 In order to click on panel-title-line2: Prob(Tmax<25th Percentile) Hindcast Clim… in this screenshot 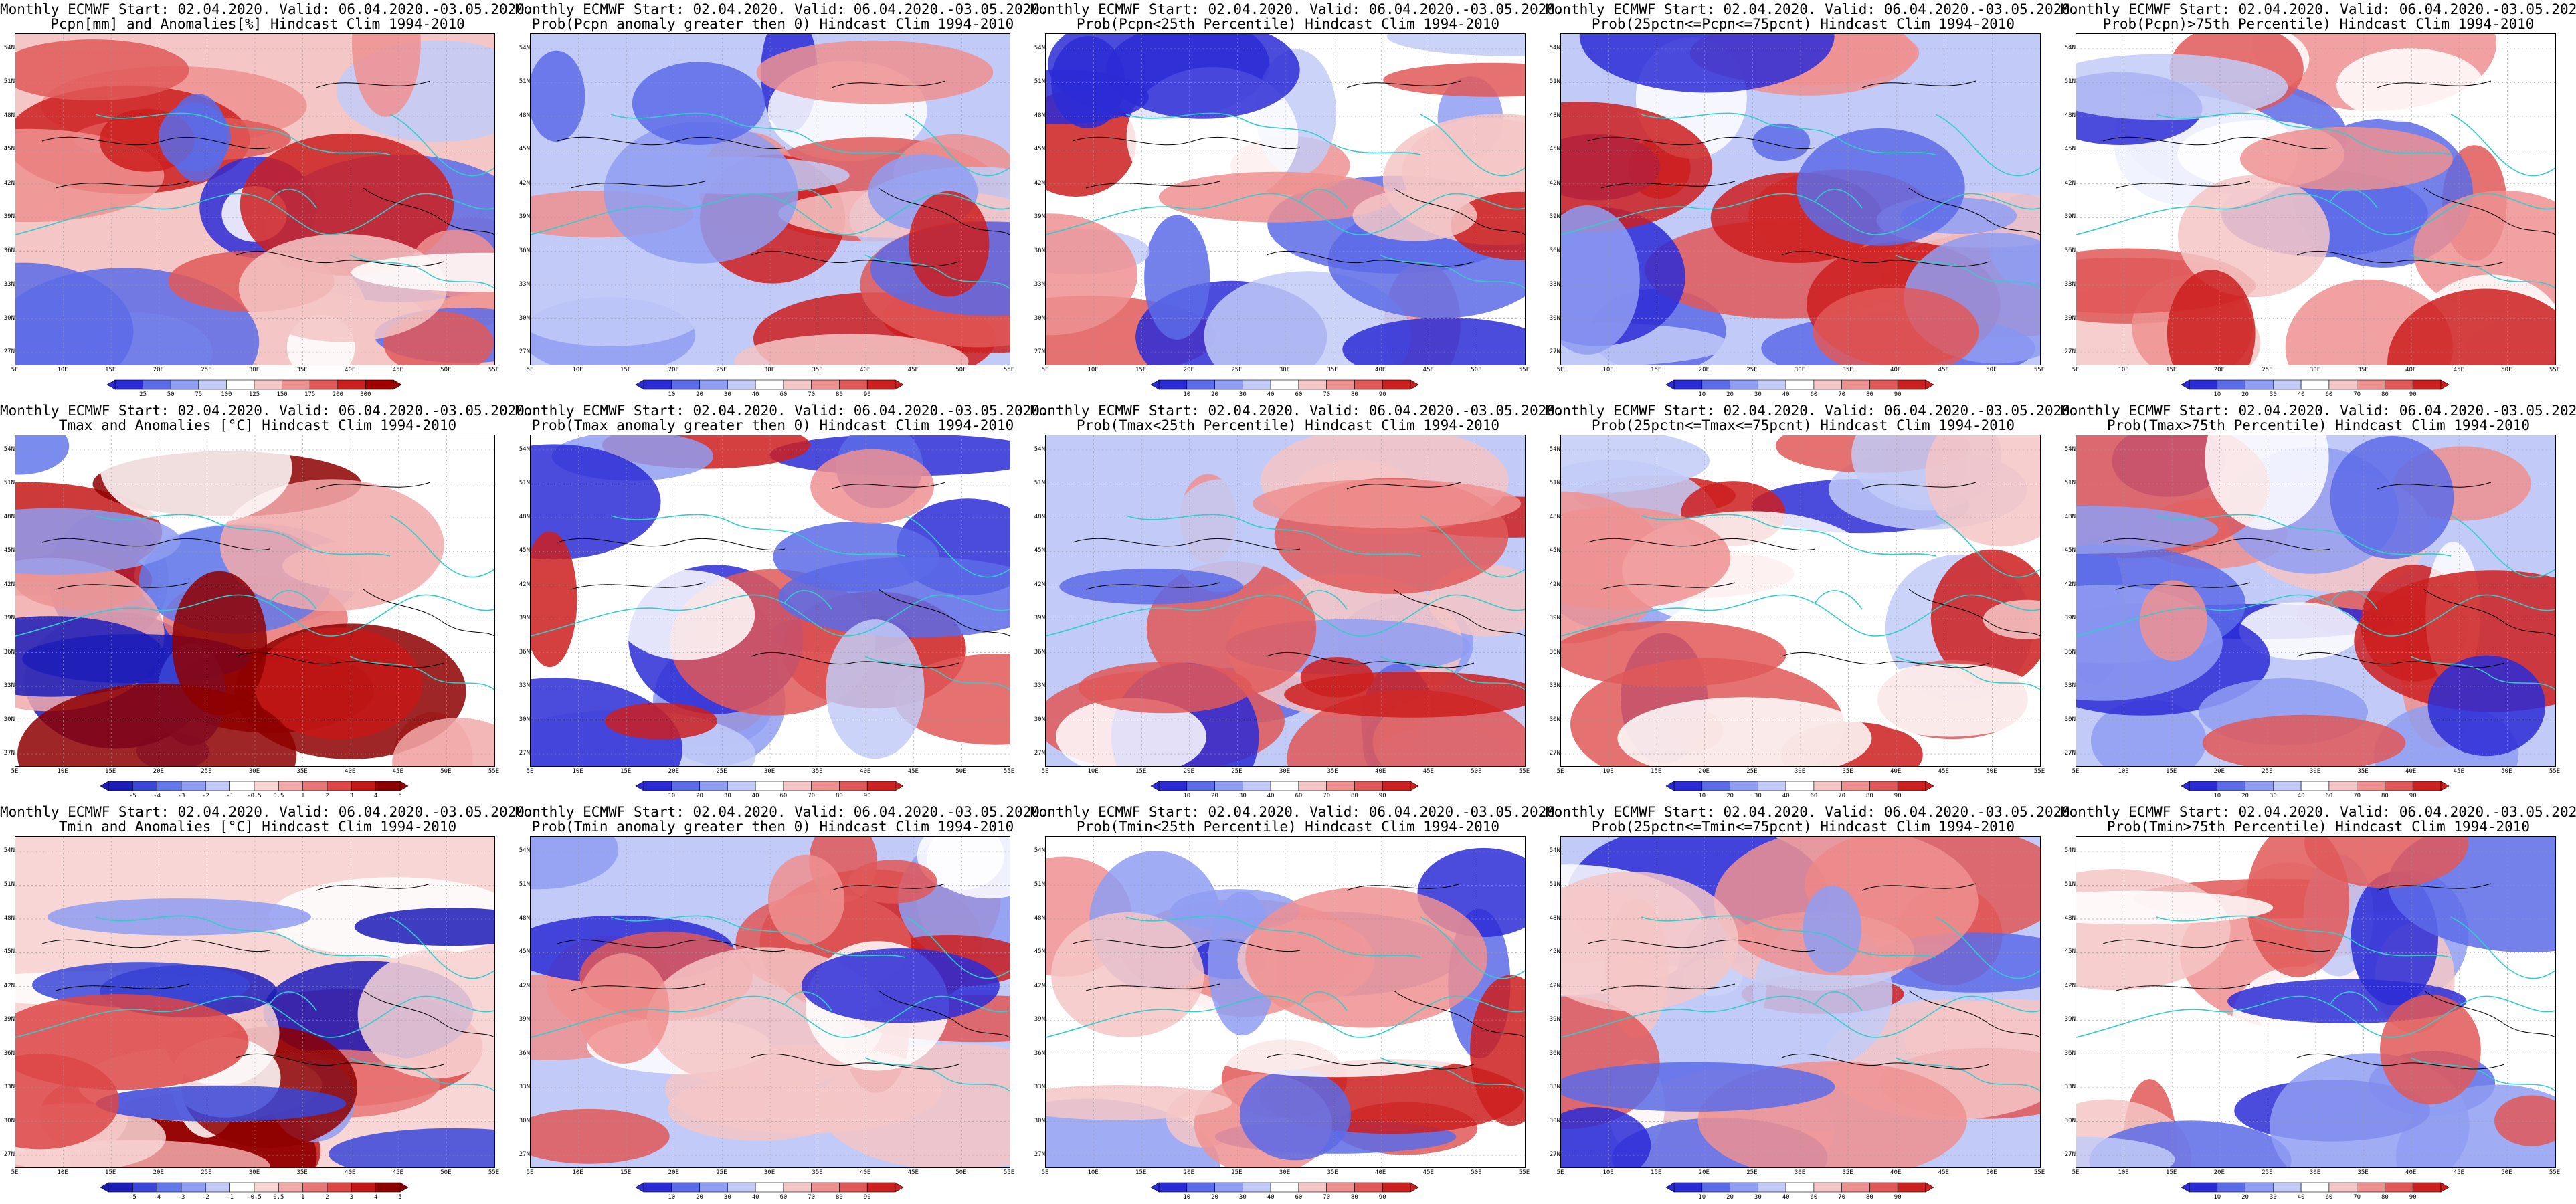, I will do `click(1288, 425)`.